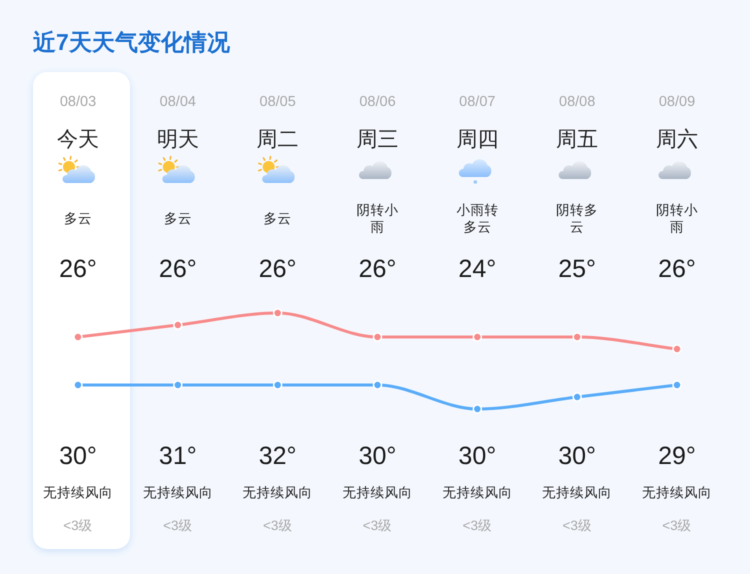 The image size is (750, 574). What do you see at coordinates (277, 456) in the screenshot?
I see `data-label: 32°` at bounding box center [277, 456].